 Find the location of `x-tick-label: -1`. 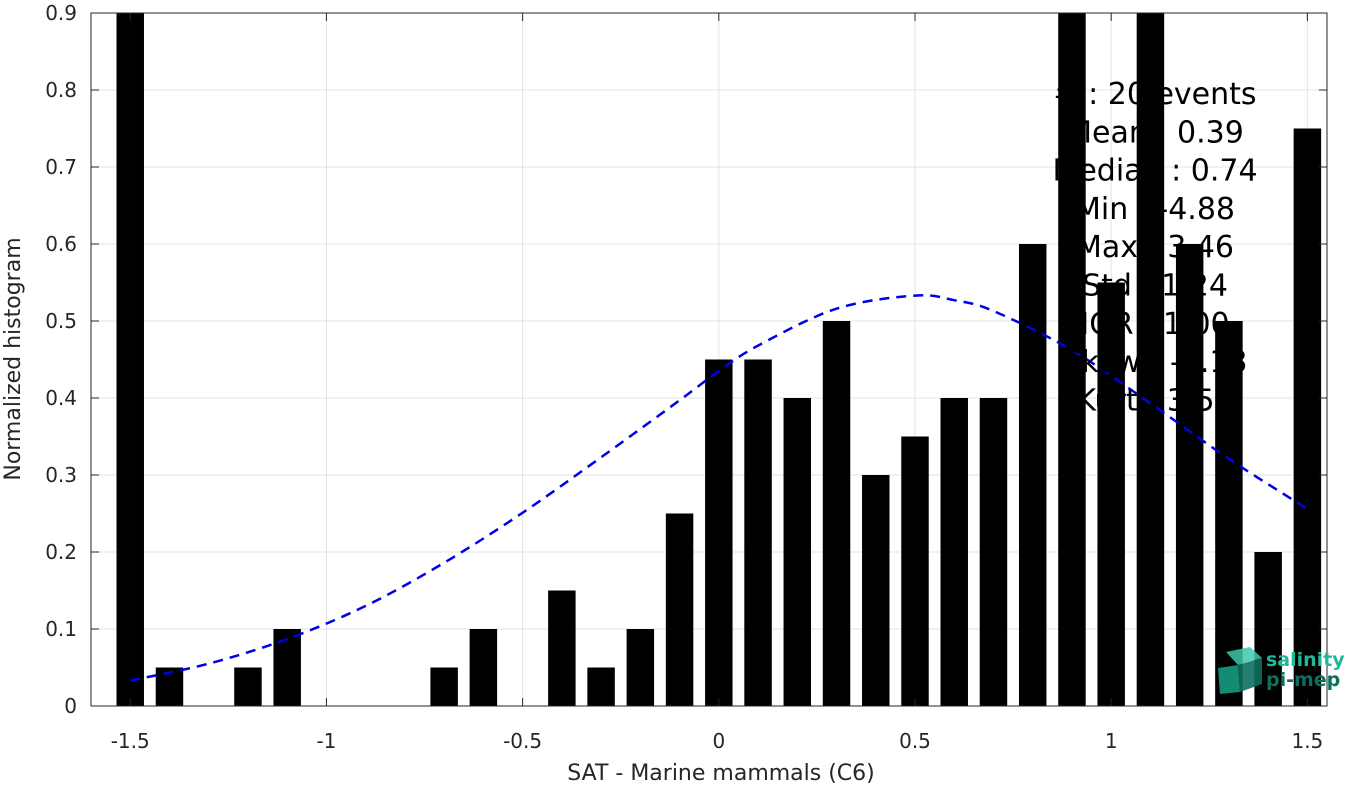

x-tick-label: -1 is located at coordinates (326, 741).